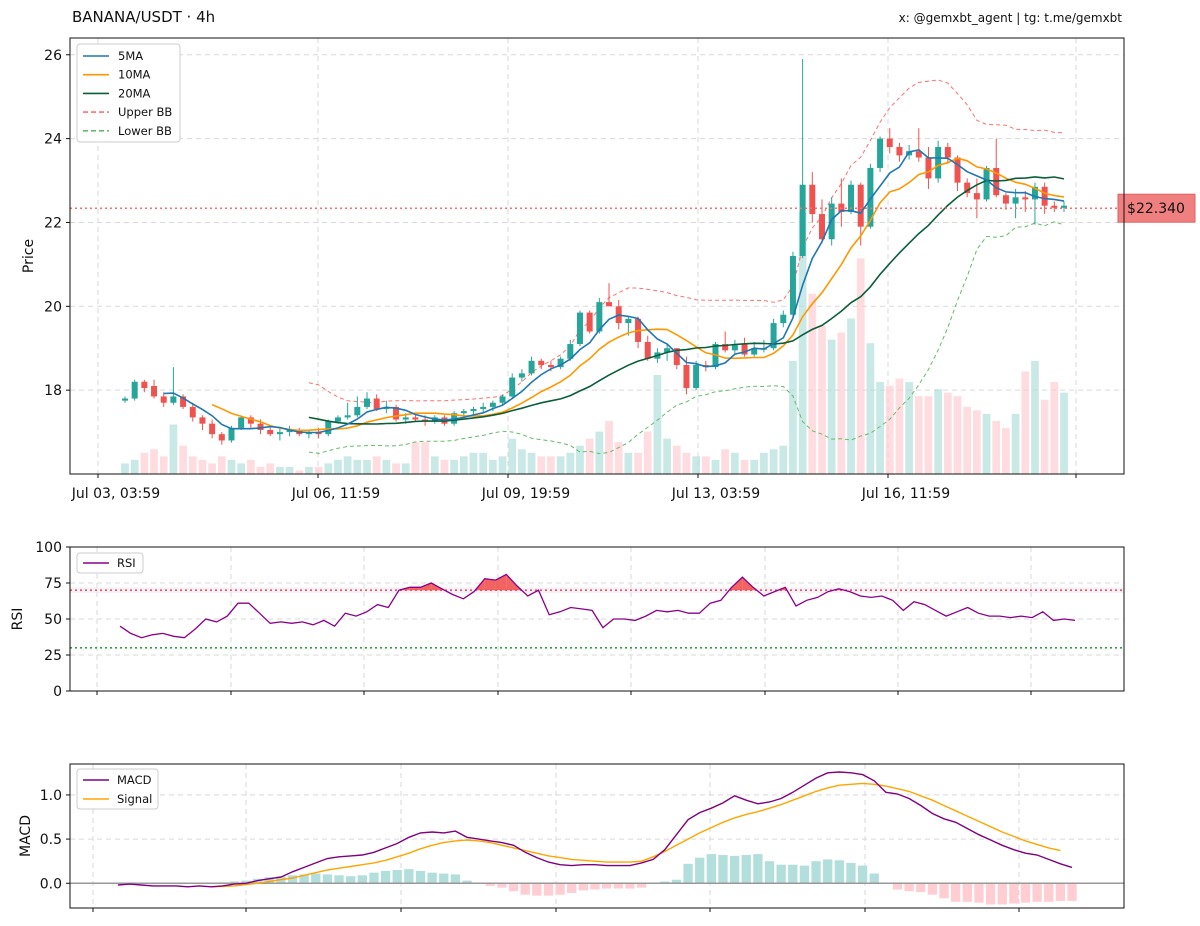 This screenshot has width=1200, height=926. What do you see at coordinates (18, 619) in the screenshot?
I see `rsi-ylabel: RSI` at bounding box center [18, 619].